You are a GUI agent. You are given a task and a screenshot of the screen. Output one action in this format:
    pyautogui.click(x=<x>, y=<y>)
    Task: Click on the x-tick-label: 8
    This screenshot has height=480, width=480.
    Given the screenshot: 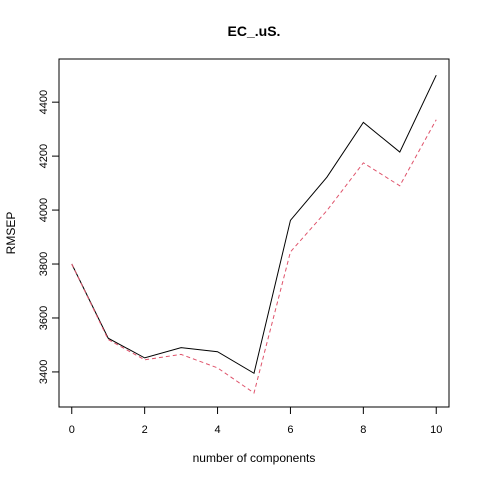 What is the action you would take?
    pyautogui.click(x=363, y=430)
    